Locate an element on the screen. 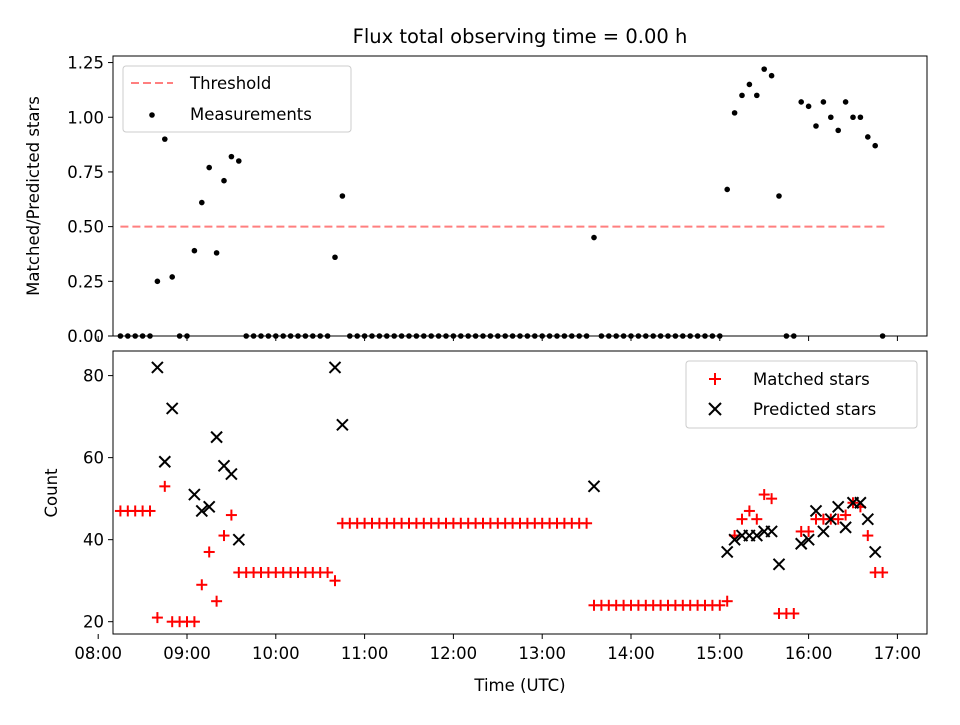 The height and width of the screenshot is (725, 960). count-legend-box is located at coordinates (801, 394).